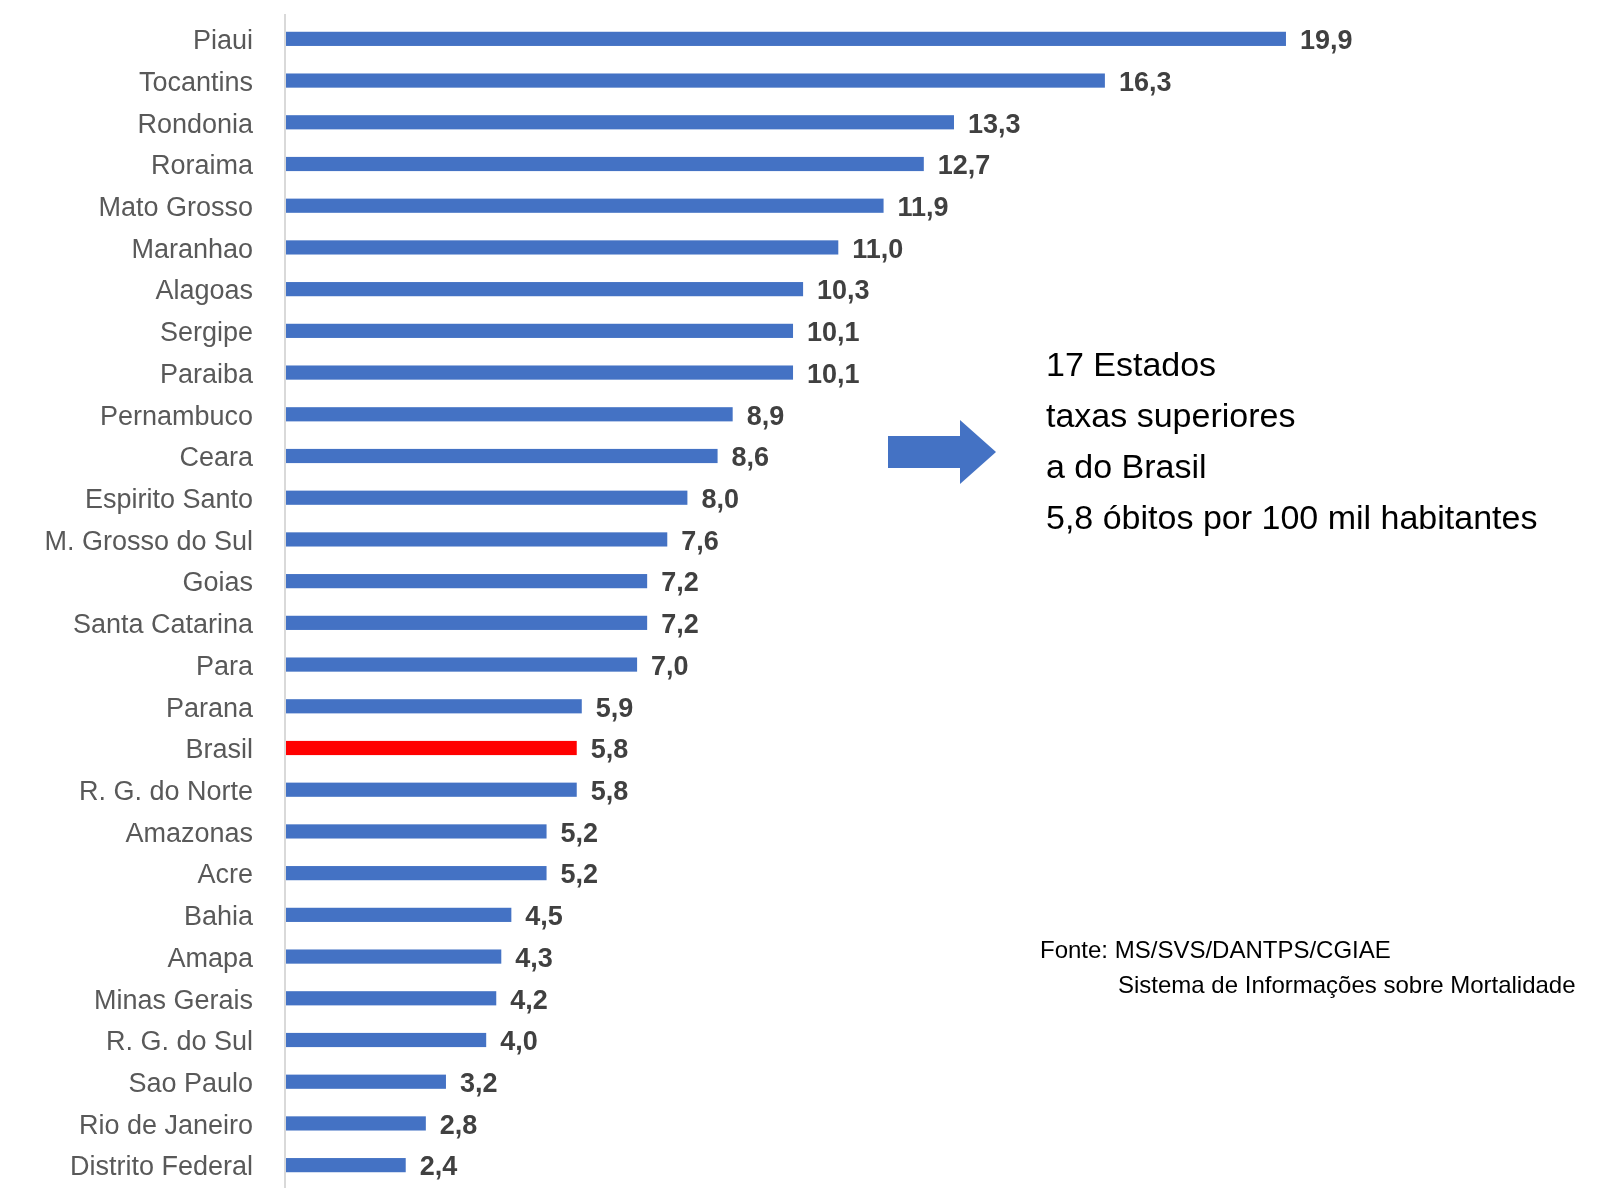 Image resolution: width=1616 pixels, height=1194 pixels. What do you see at coordinates (216, 457) in the screenshot?
I see `y-tick-label: Ceara` at bounding box center [216, 457].